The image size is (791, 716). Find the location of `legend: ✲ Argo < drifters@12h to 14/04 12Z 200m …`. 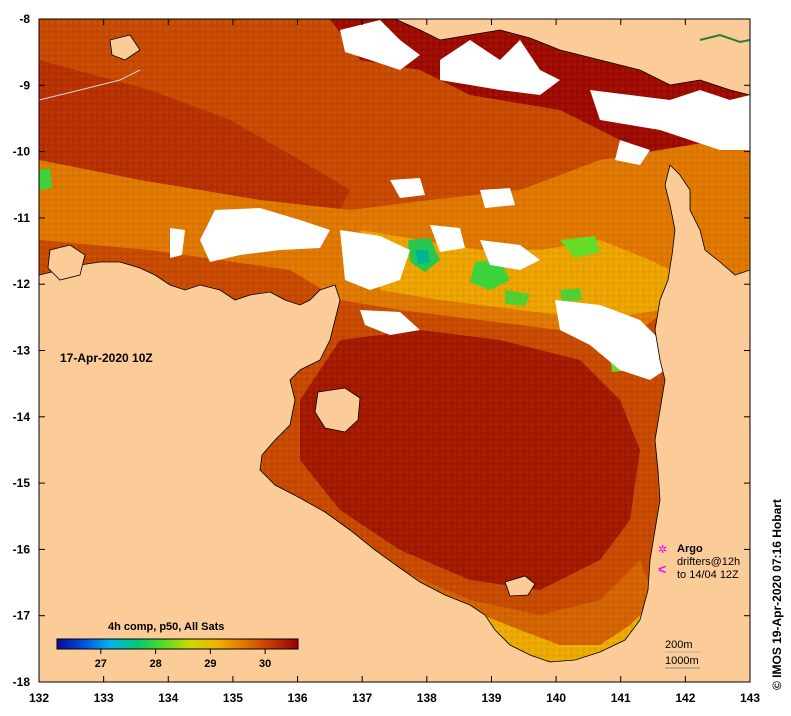

legend: ✲ Argo < drifters@12h to 14/04 12Z 200m … is located at coordinates (699, 606).